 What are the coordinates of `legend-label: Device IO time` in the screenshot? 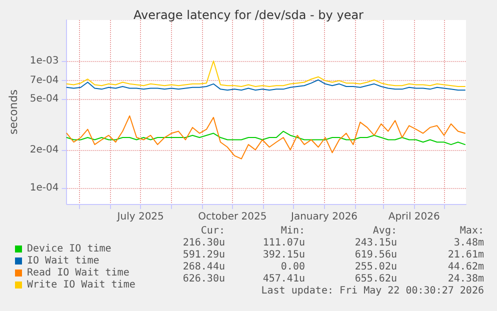 It's located at (69, 249).